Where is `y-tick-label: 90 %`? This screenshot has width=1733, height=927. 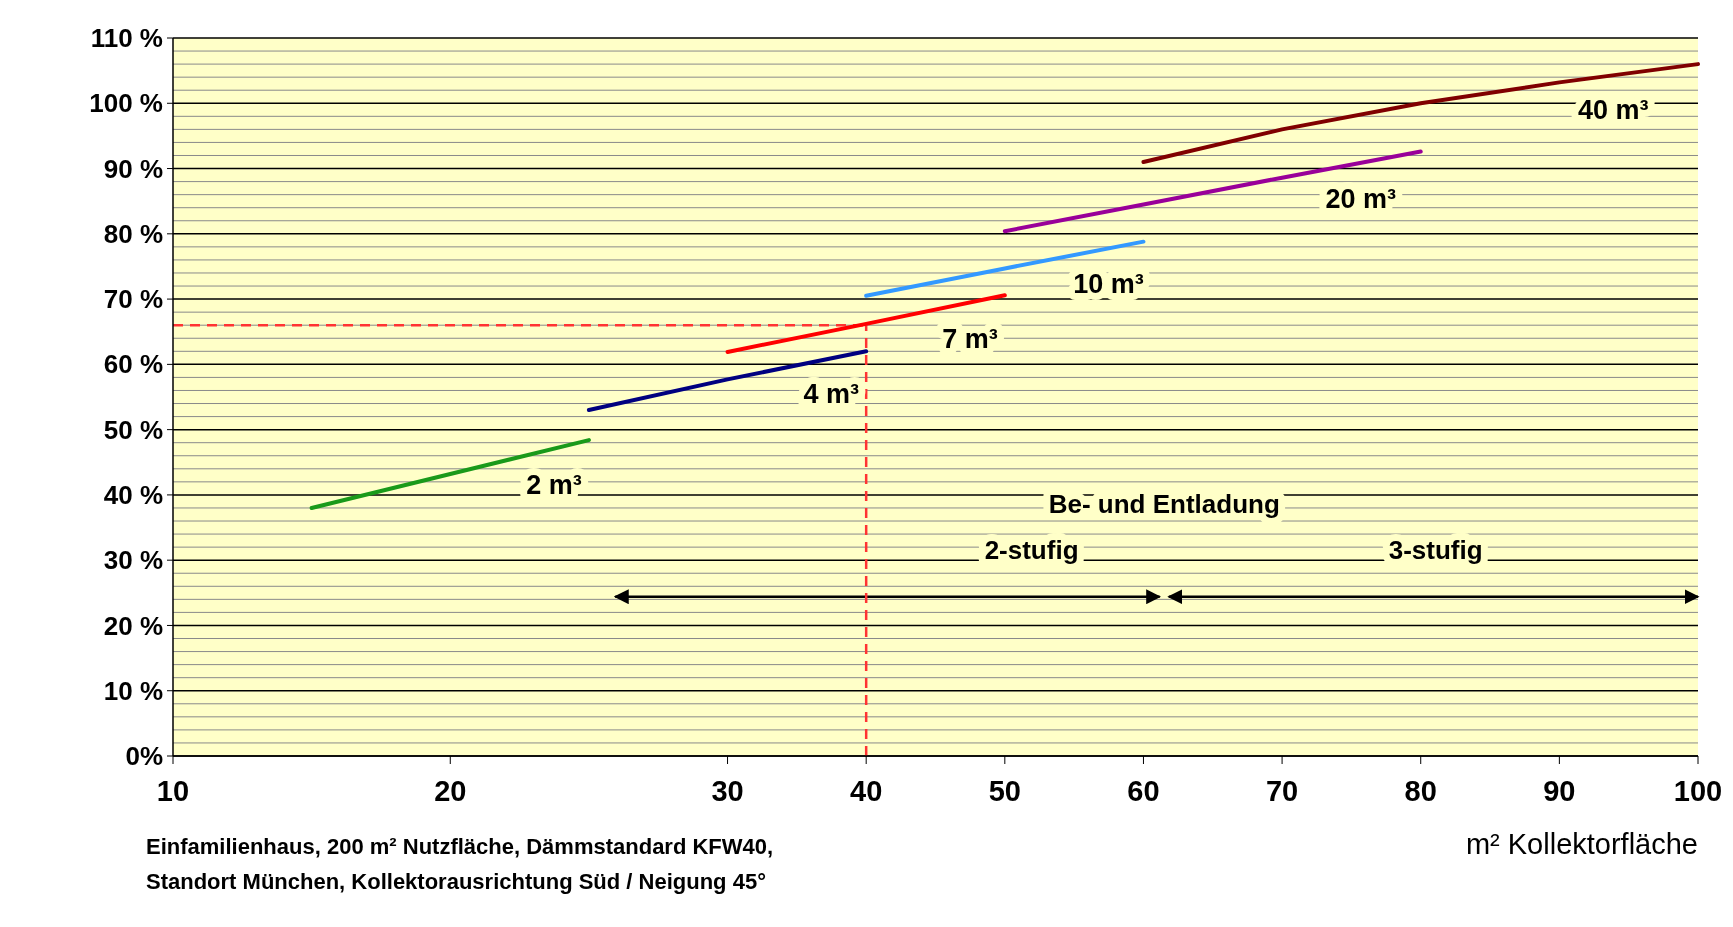
y-tick-label: 90 % is located at coordinates (133, 168).